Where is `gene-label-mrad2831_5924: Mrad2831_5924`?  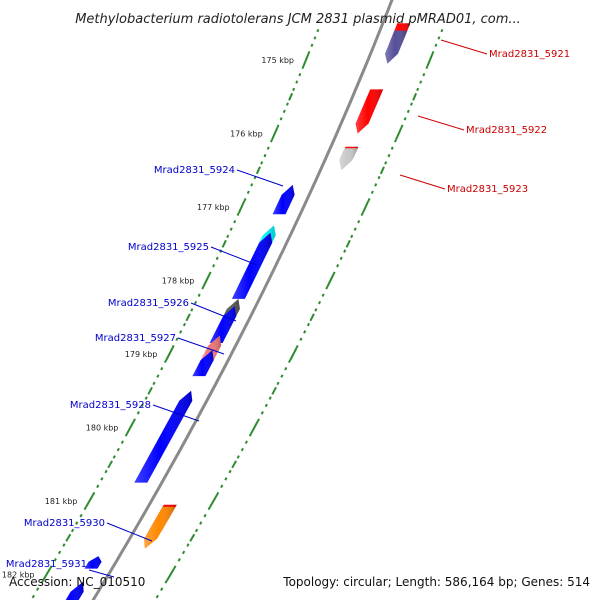
gene-label-mrad2831_5924: Mrad2831_5924 is located at coordinates (194, 170).